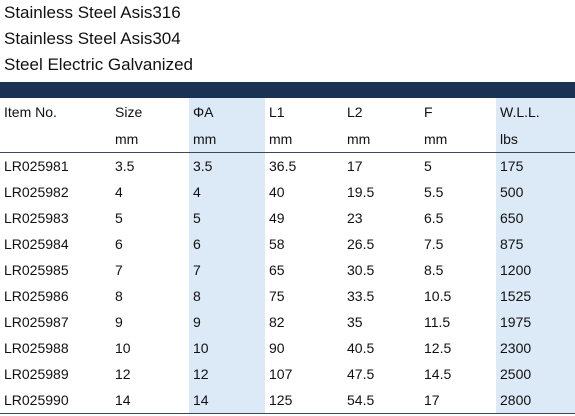  I want to click on cell-item-no: LR025982, so click(36, 192).